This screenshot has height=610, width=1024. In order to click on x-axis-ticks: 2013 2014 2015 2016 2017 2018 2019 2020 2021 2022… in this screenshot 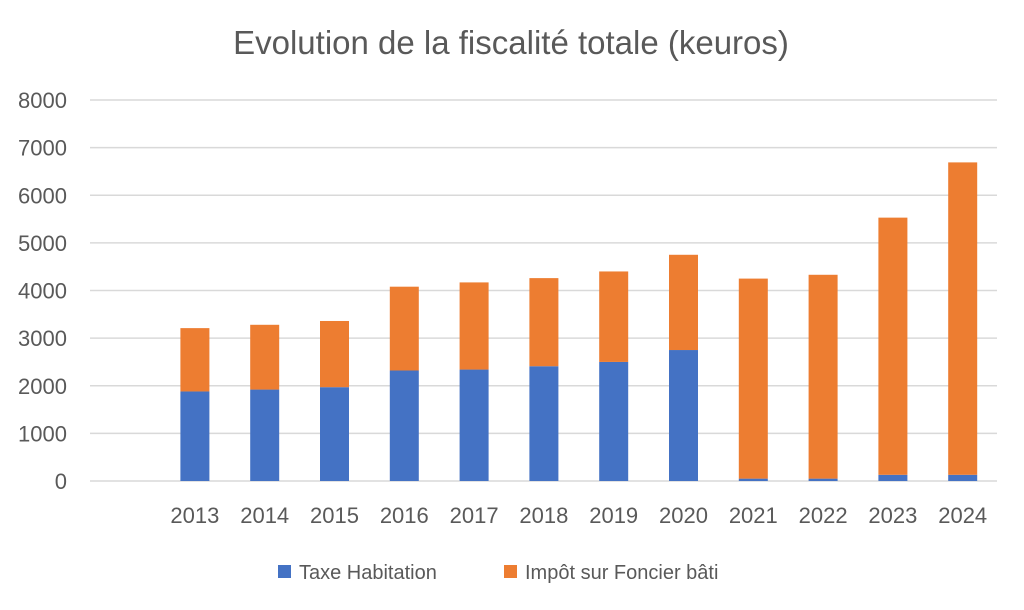, I will do `click(578, 515)`.